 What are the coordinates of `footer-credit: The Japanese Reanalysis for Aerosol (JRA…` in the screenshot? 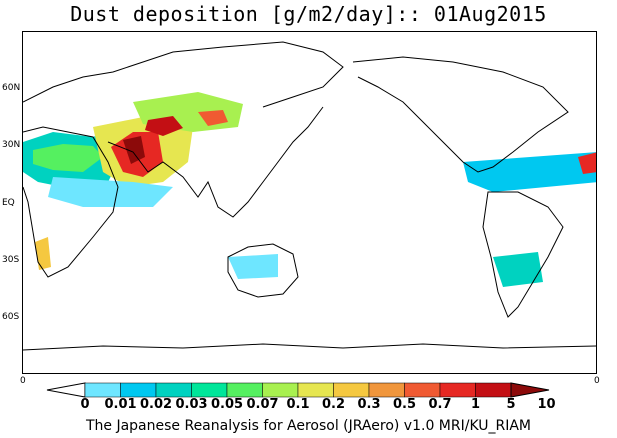 It's located at (308, 426).